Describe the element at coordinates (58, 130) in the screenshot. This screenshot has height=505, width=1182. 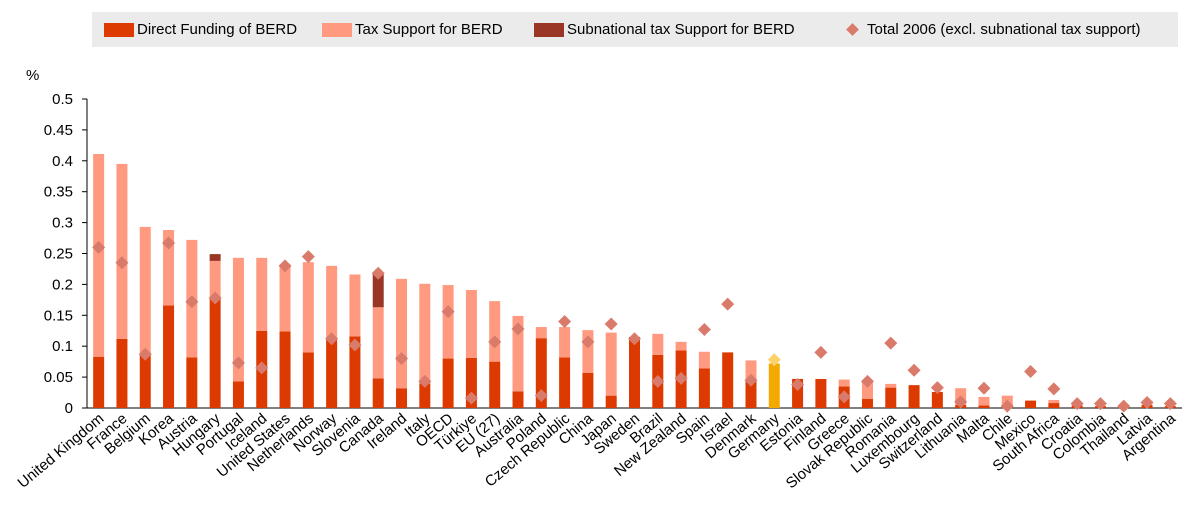
I see `y-tick-label: 0.45` at that location.